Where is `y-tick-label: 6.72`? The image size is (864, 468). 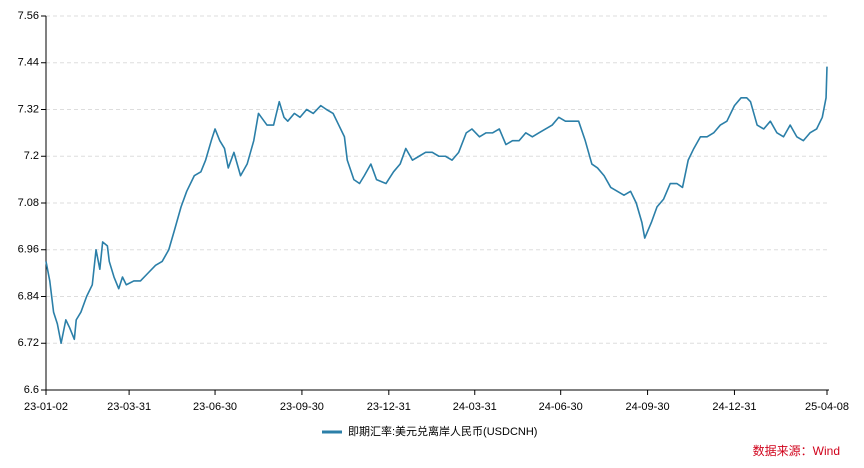 y-tick-label: 6.72 is located at coordinates (28, 343).